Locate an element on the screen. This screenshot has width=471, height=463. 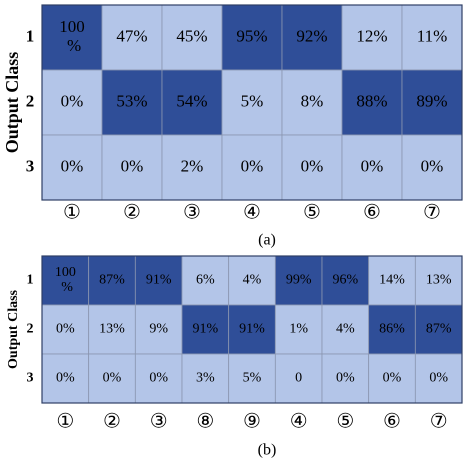
cell-label: 2% is located at coordinates (192, 165).